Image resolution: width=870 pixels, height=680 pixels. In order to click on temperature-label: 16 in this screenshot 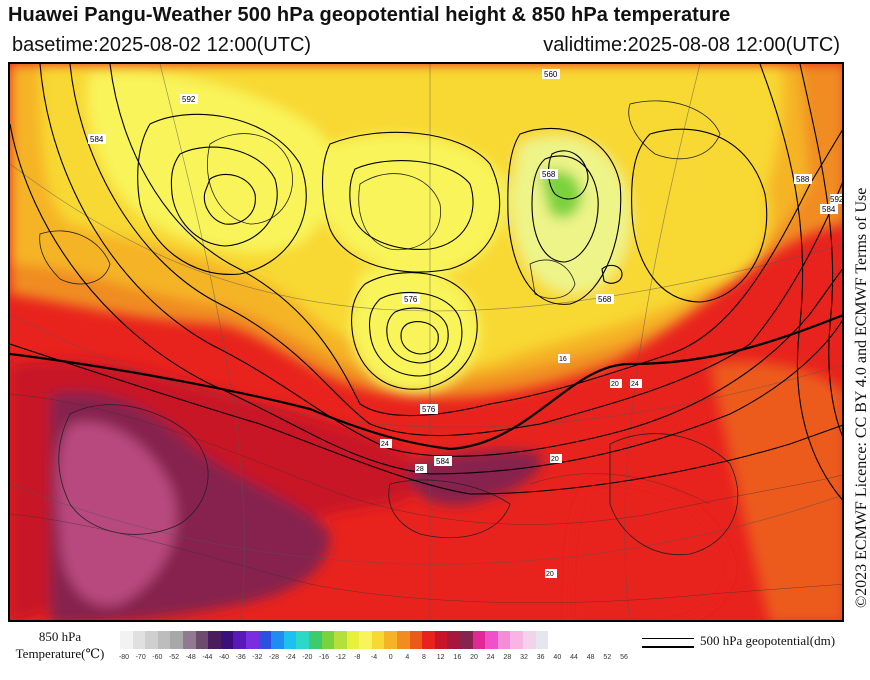, I will do `click(563, 359)`.